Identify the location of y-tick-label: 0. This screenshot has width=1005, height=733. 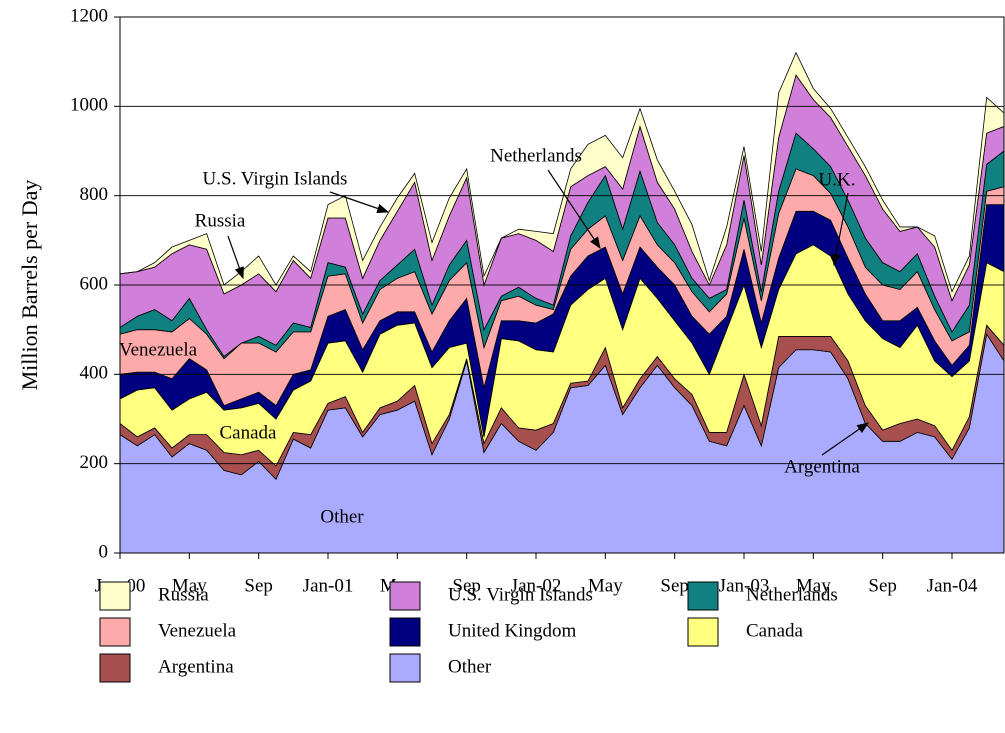
(104, 551).